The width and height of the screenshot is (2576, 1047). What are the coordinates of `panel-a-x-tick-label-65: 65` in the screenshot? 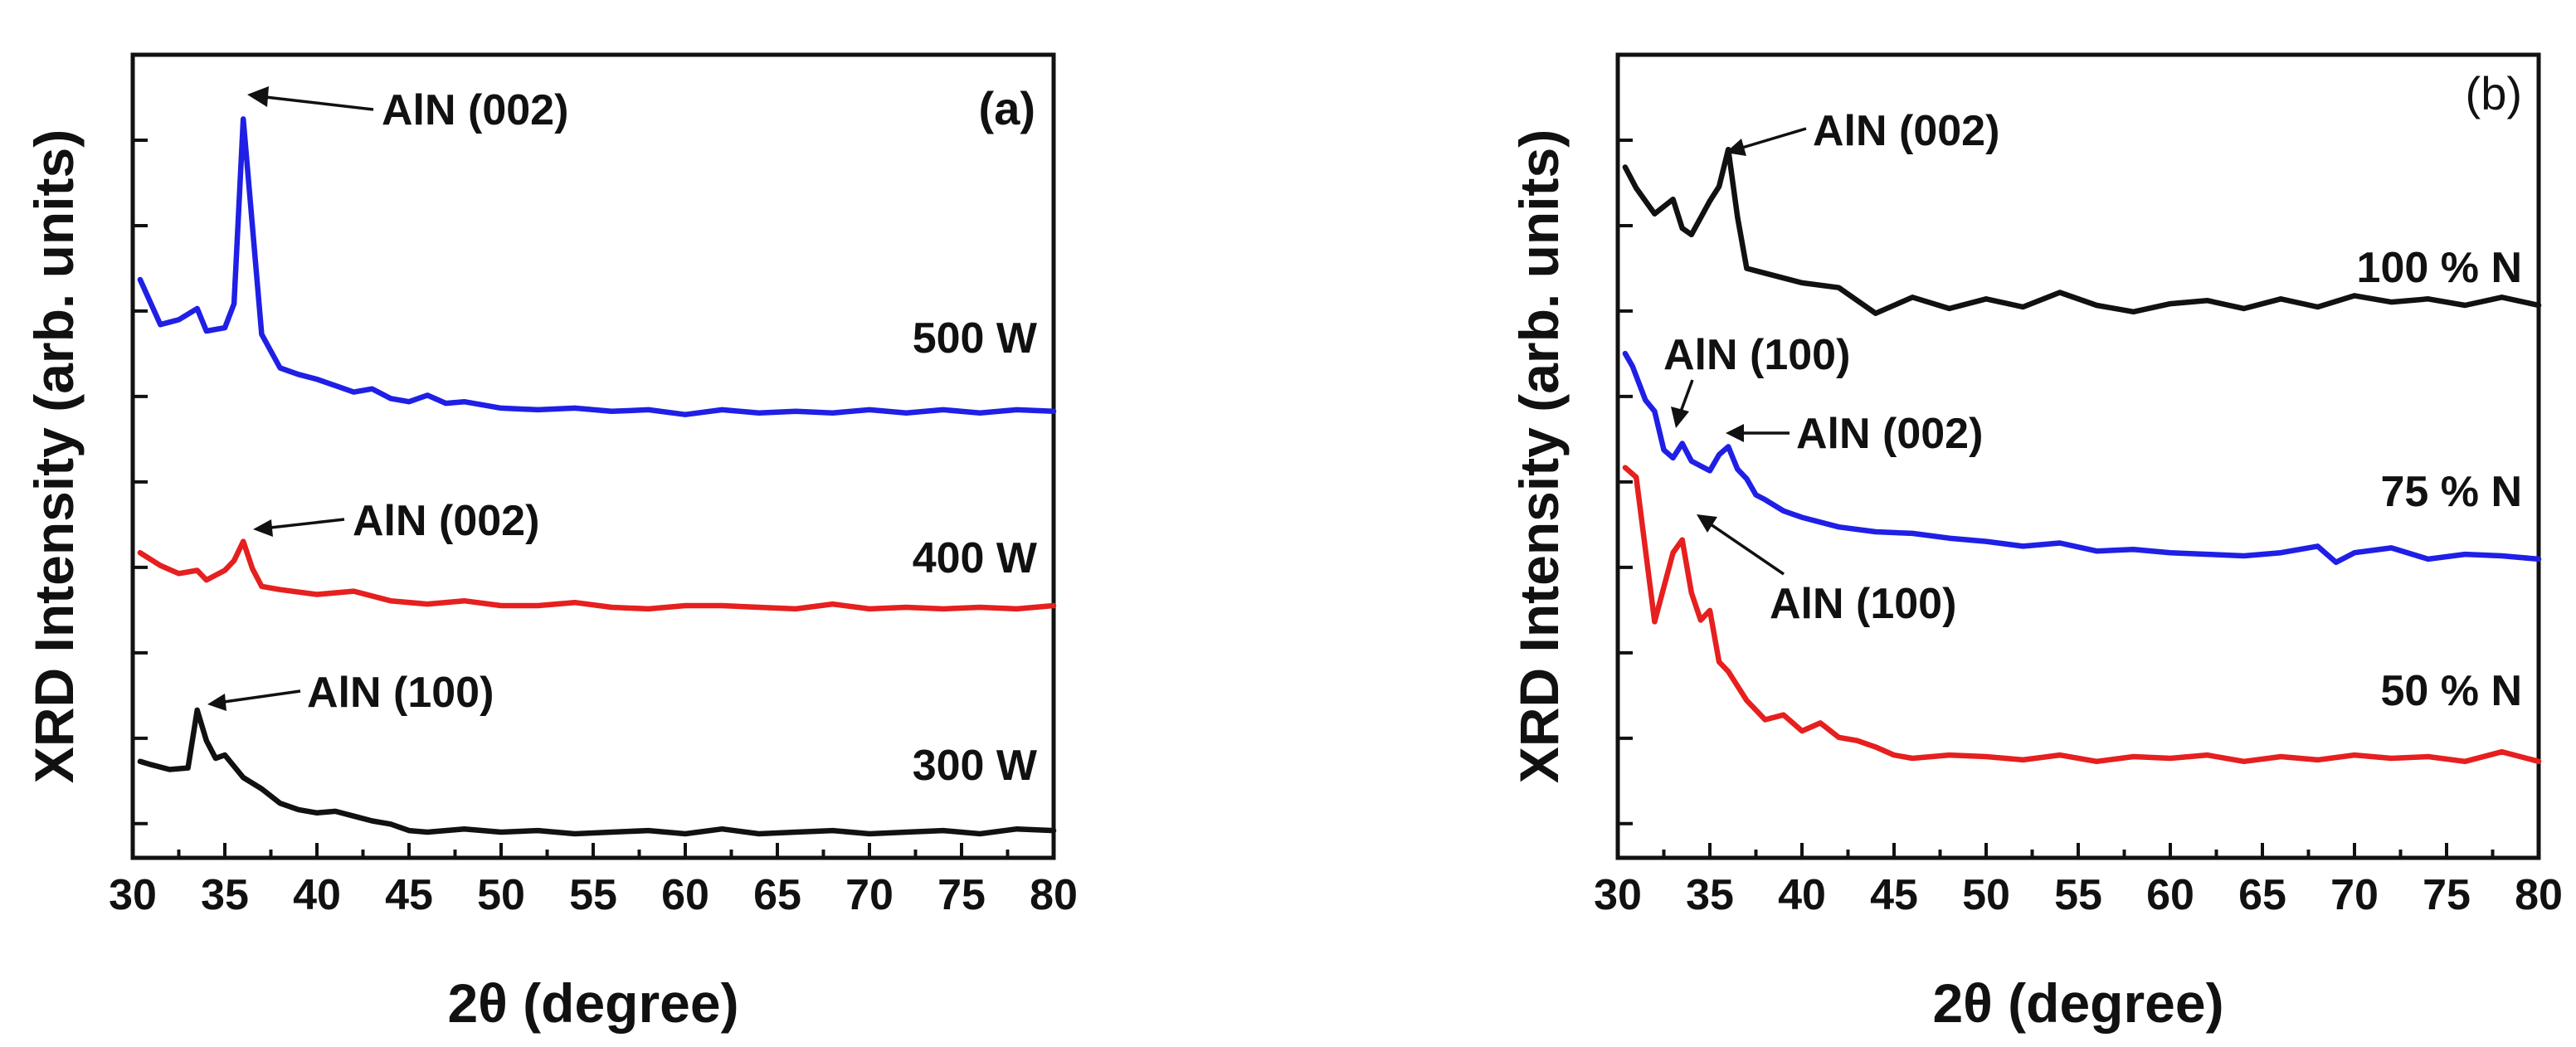 It's located at (777, 895).